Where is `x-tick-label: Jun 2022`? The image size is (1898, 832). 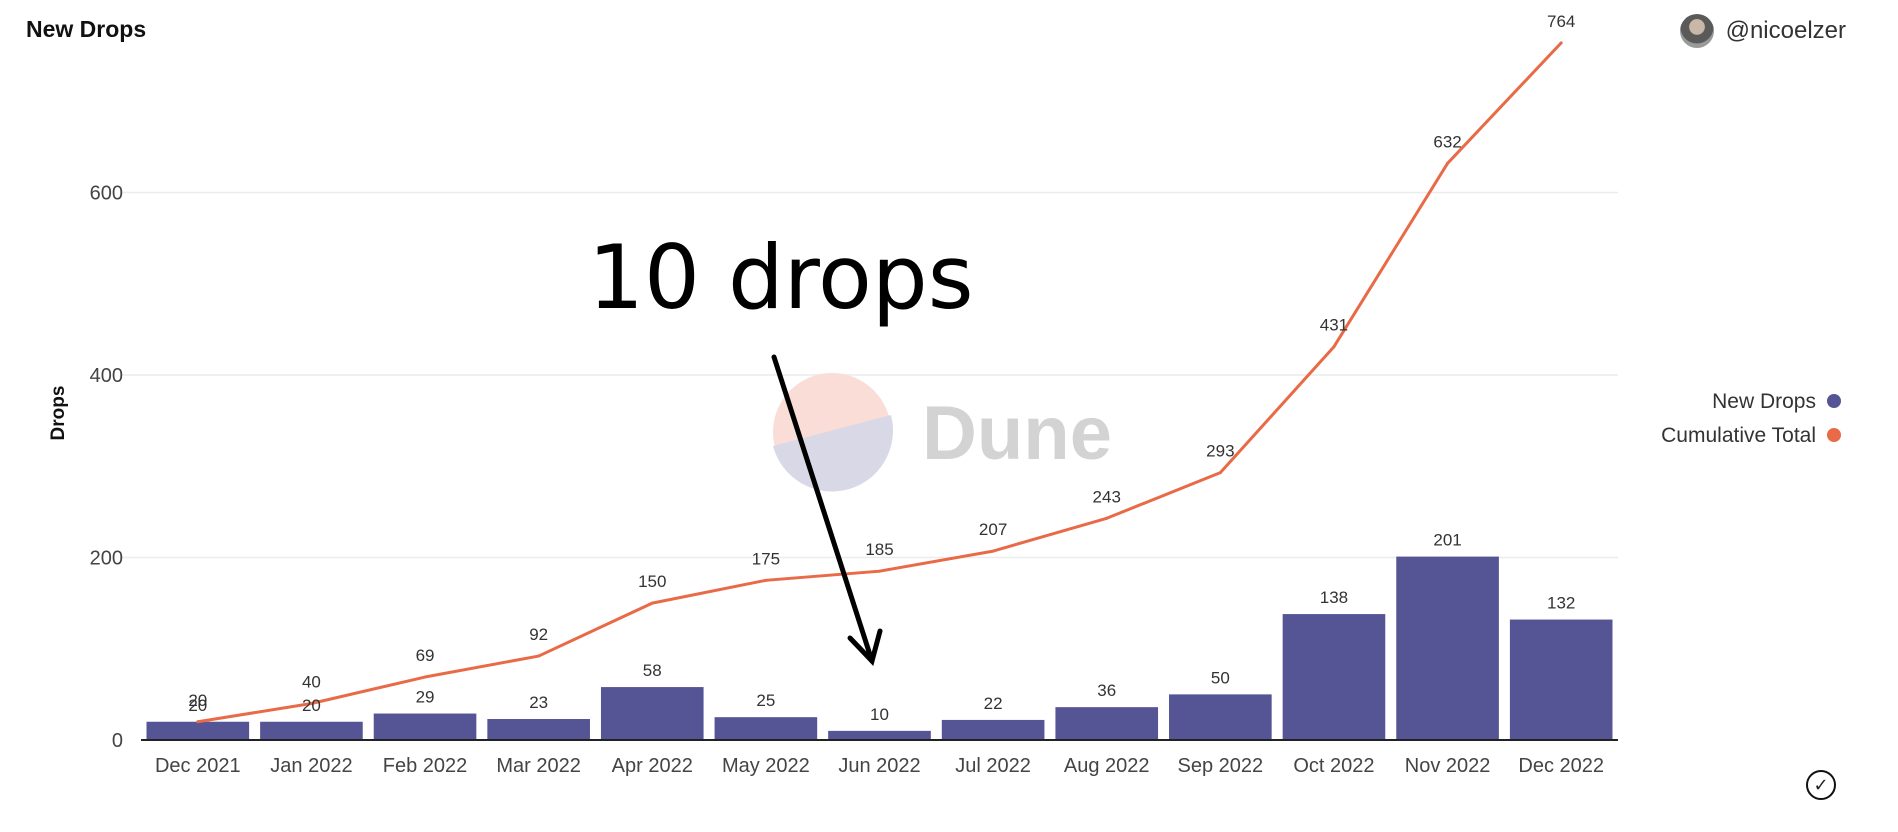
x-tick-label: Jun 2022 is located at coordinates (879, 766).